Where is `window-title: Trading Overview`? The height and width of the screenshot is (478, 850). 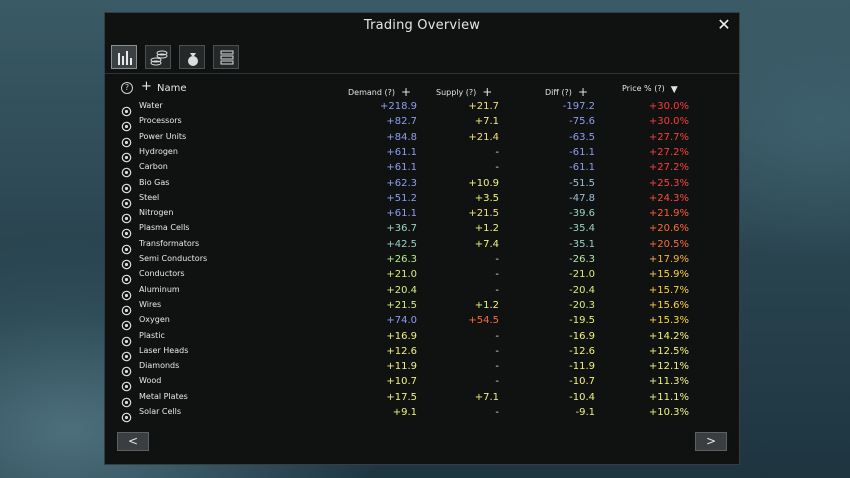 window-title: Trading Overview is located at coordinates (422, 25).